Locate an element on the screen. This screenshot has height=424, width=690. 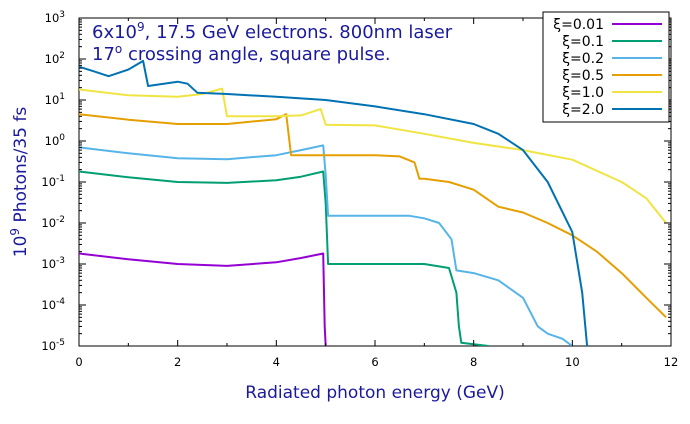
y-tick-label: 10-3 is located at coordinates (53, 263).